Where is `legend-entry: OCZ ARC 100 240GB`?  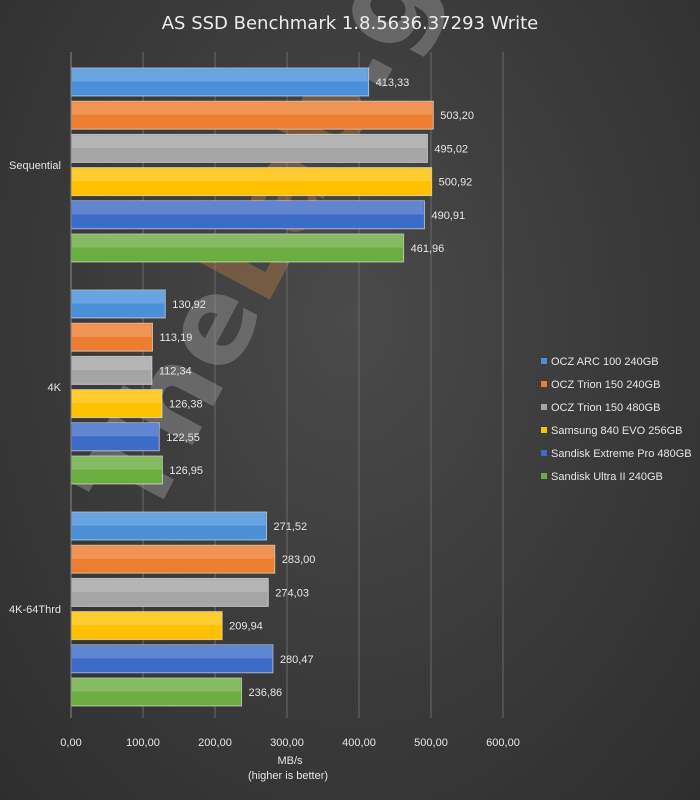
legend-entry: OCZ ARC 100 240GB is located at coordinates (605, 362).